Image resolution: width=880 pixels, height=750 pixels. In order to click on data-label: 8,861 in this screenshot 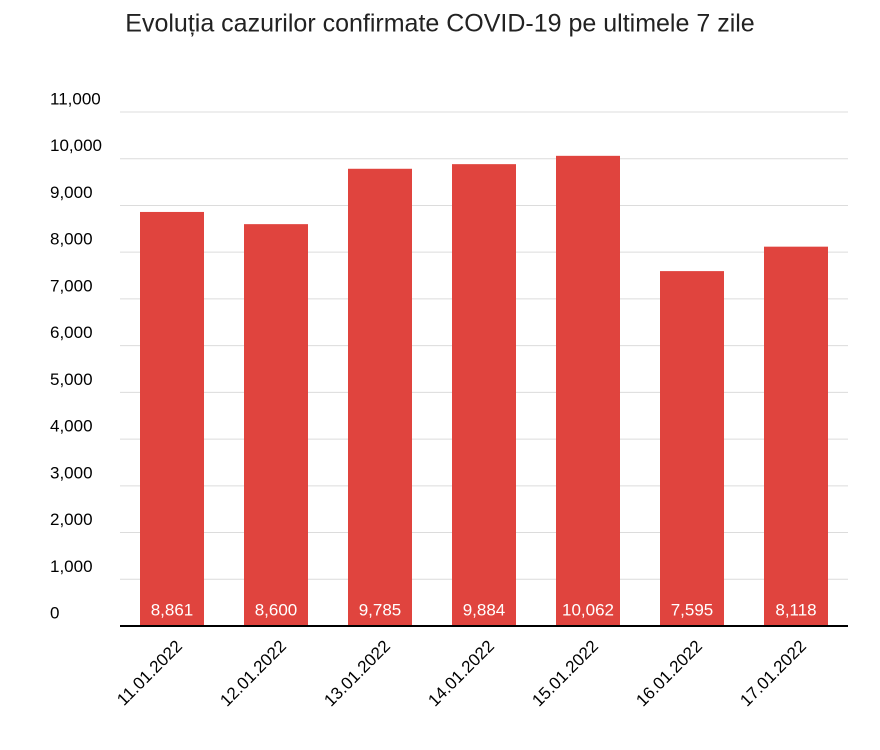, I will do `click(172, 609)`.